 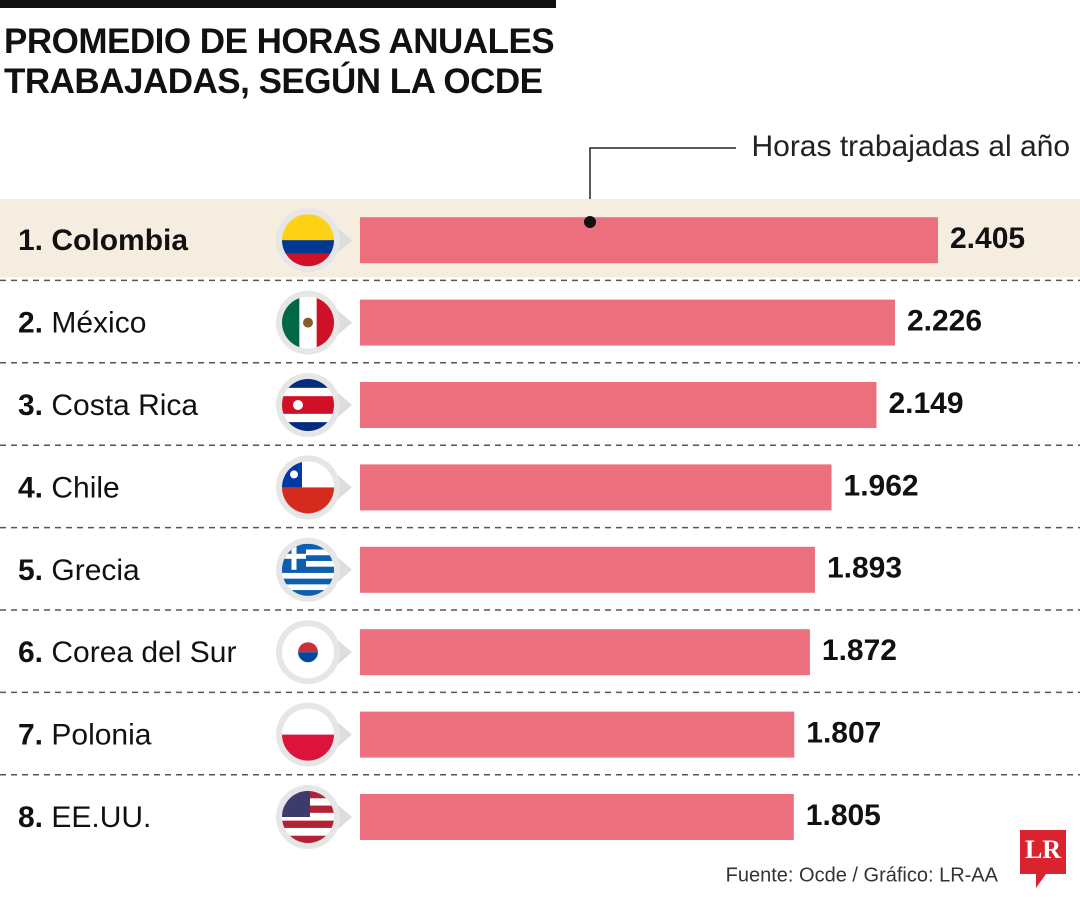 I want to click on rank: 5., so click(x=30, y=570).